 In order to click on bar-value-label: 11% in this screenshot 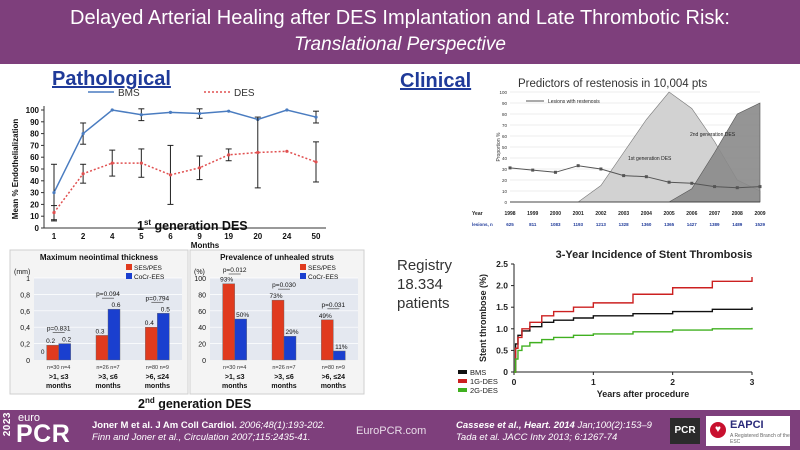, I will do `click(341, 347)`.